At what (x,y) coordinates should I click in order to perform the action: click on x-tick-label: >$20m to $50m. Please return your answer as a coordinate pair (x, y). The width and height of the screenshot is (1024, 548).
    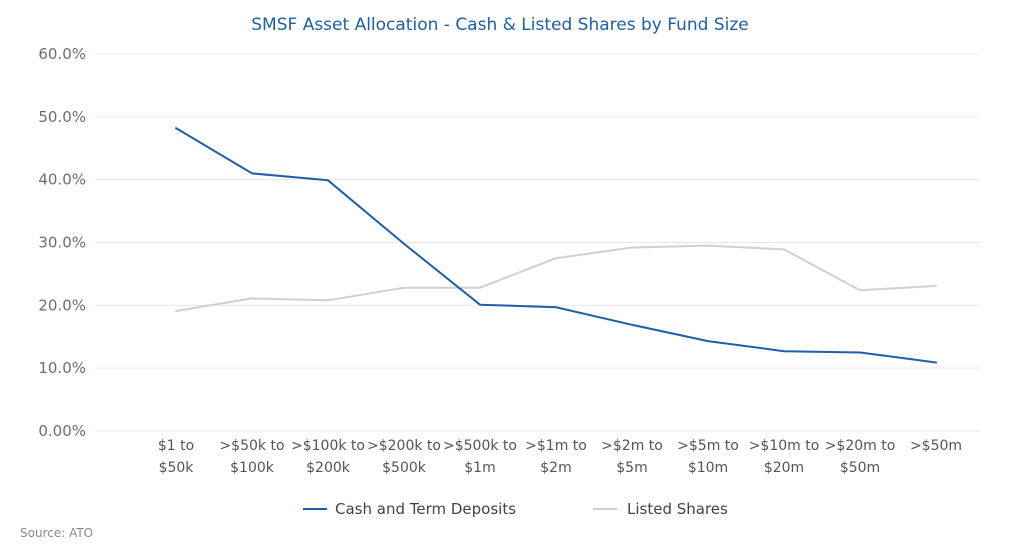
    Looking at the image, I should click on (860, 457).